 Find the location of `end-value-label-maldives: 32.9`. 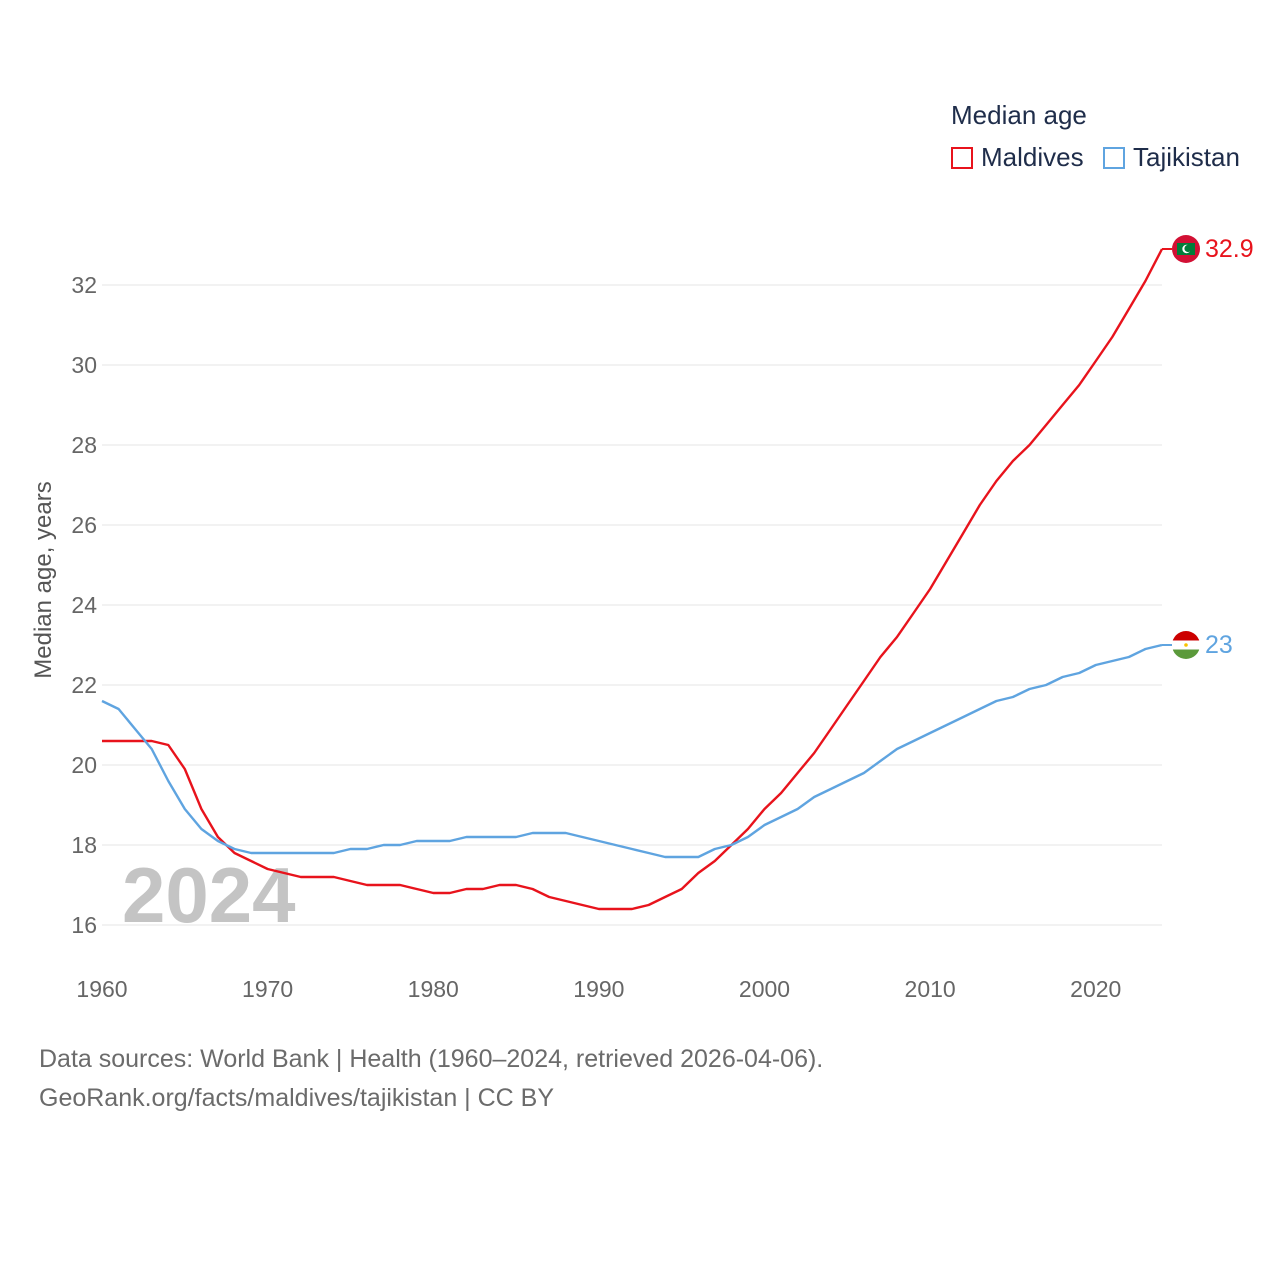

end-value-label-maldives: 32.9 is located at coordinates (1229, 249).